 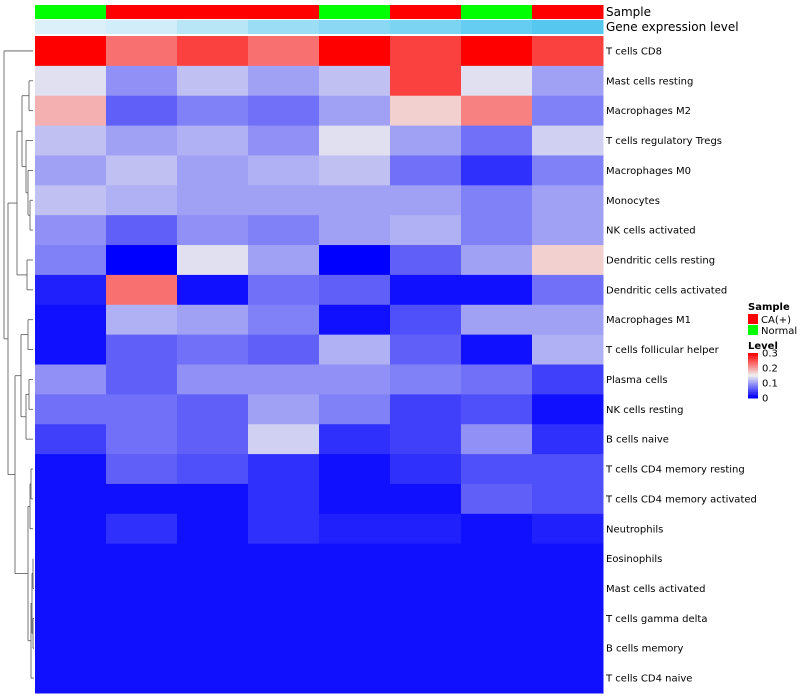 What do you see at coordinates (770, 369) in the screenshot?
I see `legend-level-tick: 0.2` at bounding box center [770, 369].